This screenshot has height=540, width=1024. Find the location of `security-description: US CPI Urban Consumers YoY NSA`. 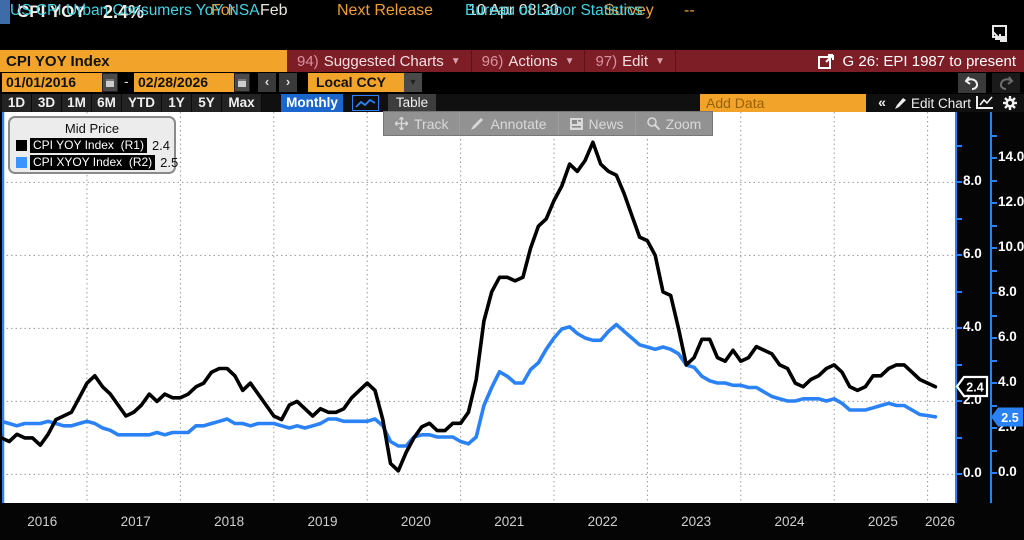

security-description: US CPI Urban Consumers YoY NSA is located at coordinates (135, 10).